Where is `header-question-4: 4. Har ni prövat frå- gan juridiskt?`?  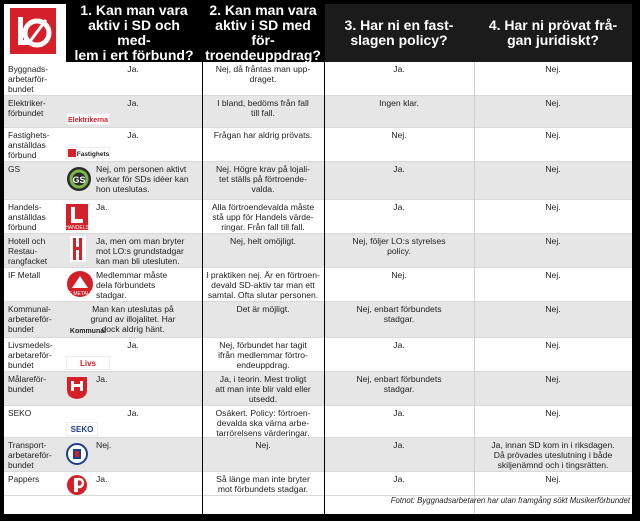 header-question-4: 4. Har ni prövat frå- gan juridiskt? is located at coordinates (553, 33).